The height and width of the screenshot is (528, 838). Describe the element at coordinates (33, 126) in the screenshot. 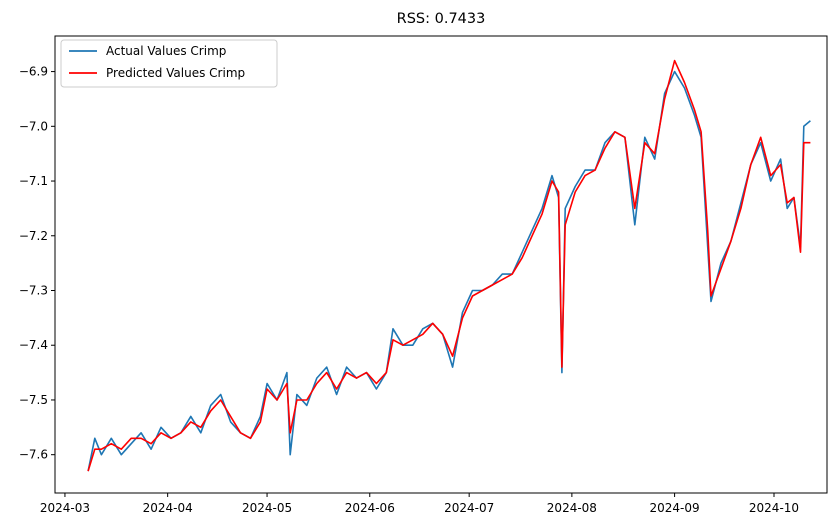

I see `y-tick-label: −7.0` at that location.